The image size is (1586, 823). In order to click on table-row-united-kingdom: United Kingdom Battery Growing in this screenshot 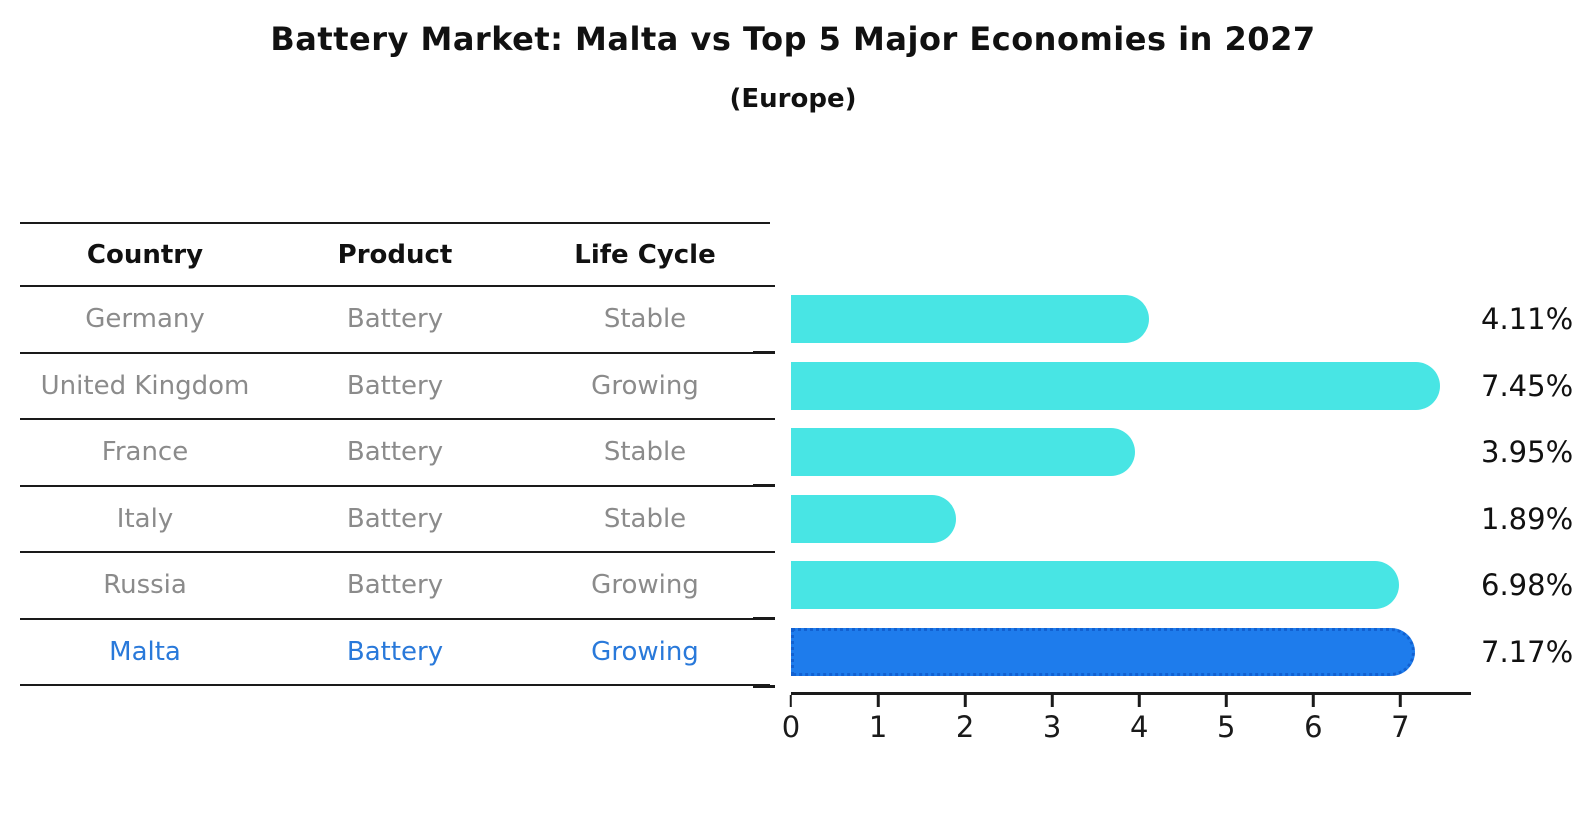, I will do `click(395, 387)`.